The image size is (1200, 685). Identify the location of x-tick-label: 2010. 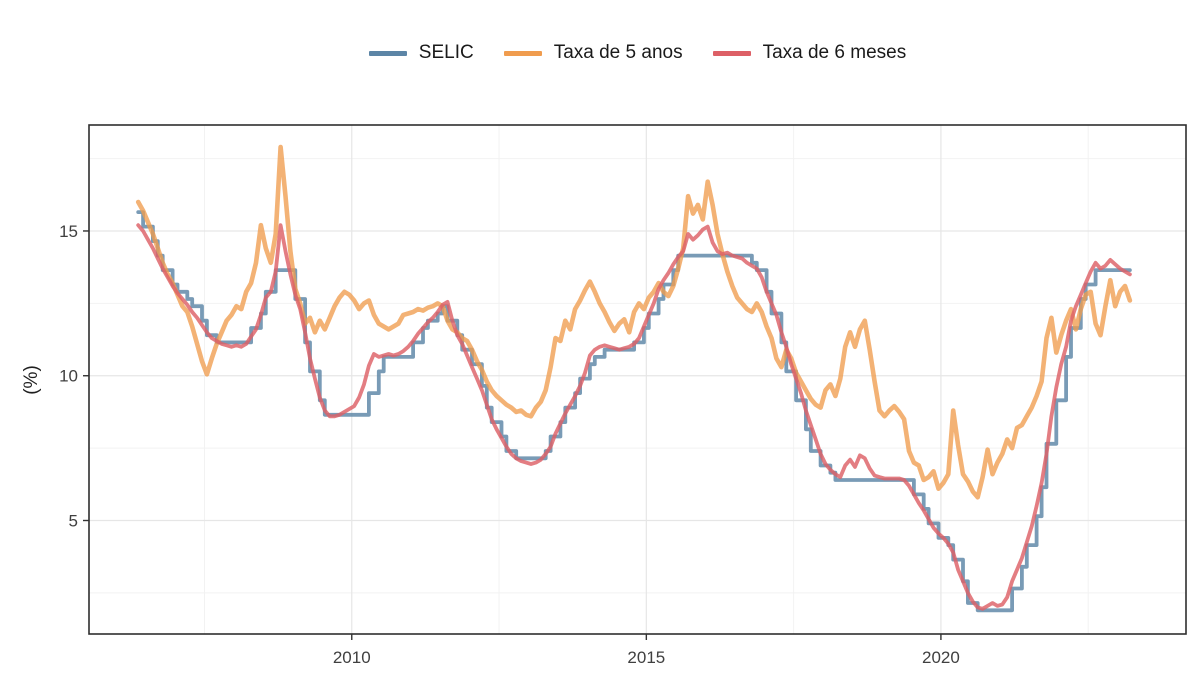
(352, 657).